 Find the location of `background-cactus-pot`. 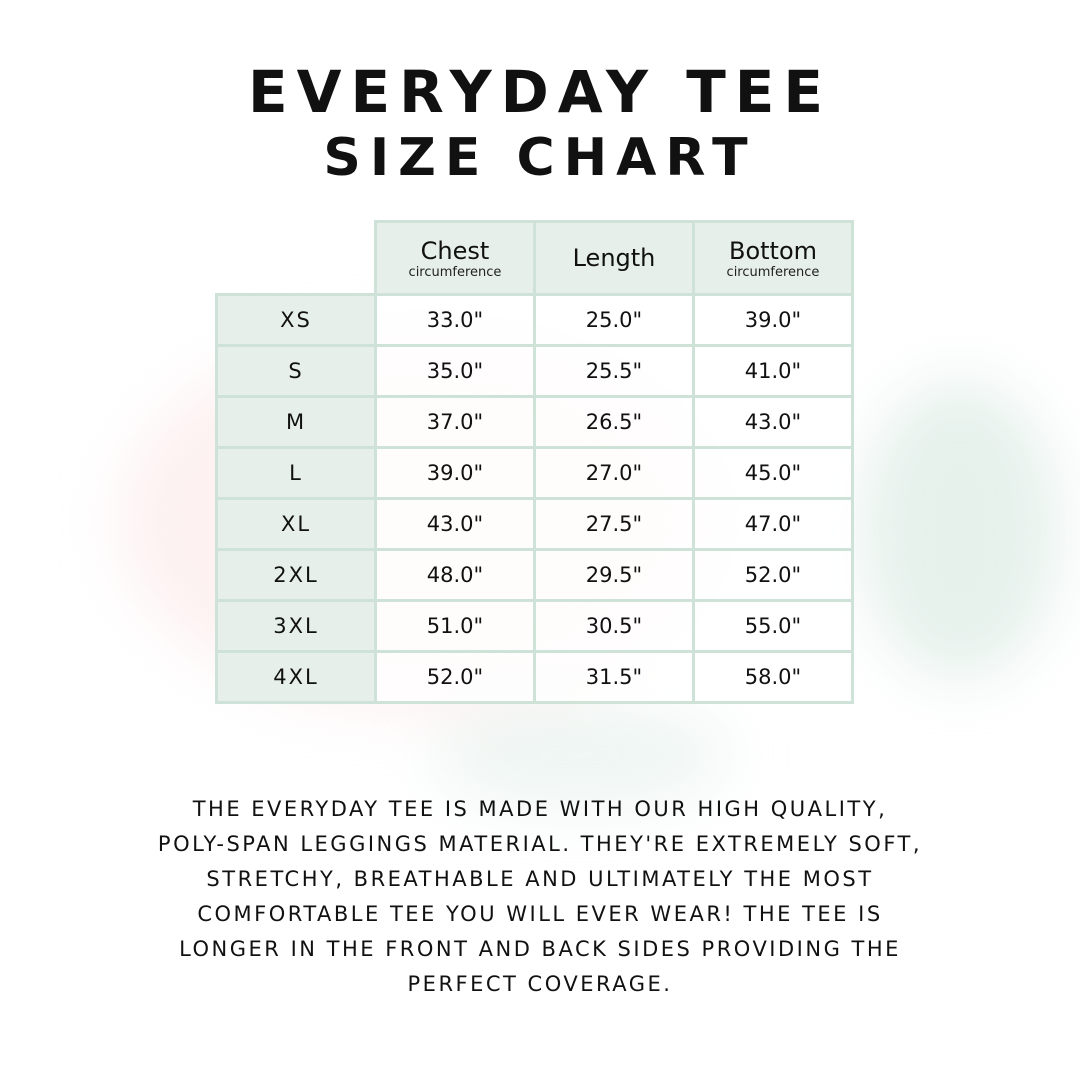

background-cactus-pot is located at coordinates (580, 755).